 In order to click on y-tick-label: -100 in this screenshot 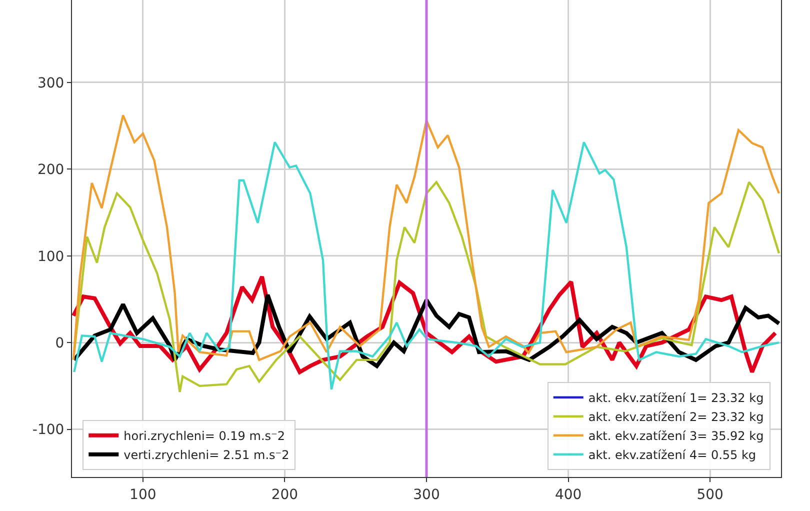, I will do `click(48, 430)`.